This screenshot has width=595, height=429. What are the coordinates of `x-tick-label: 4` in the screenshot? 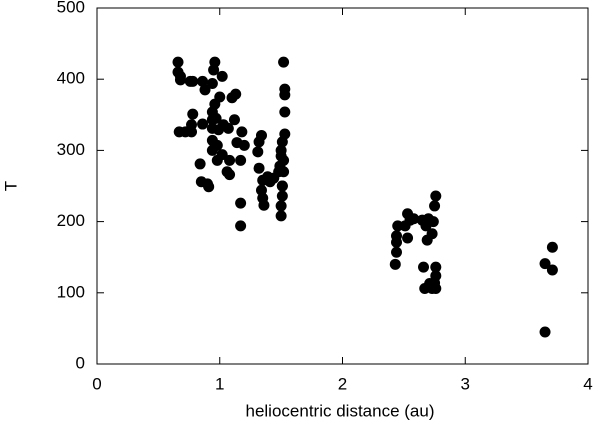 It's located at (587, 383).